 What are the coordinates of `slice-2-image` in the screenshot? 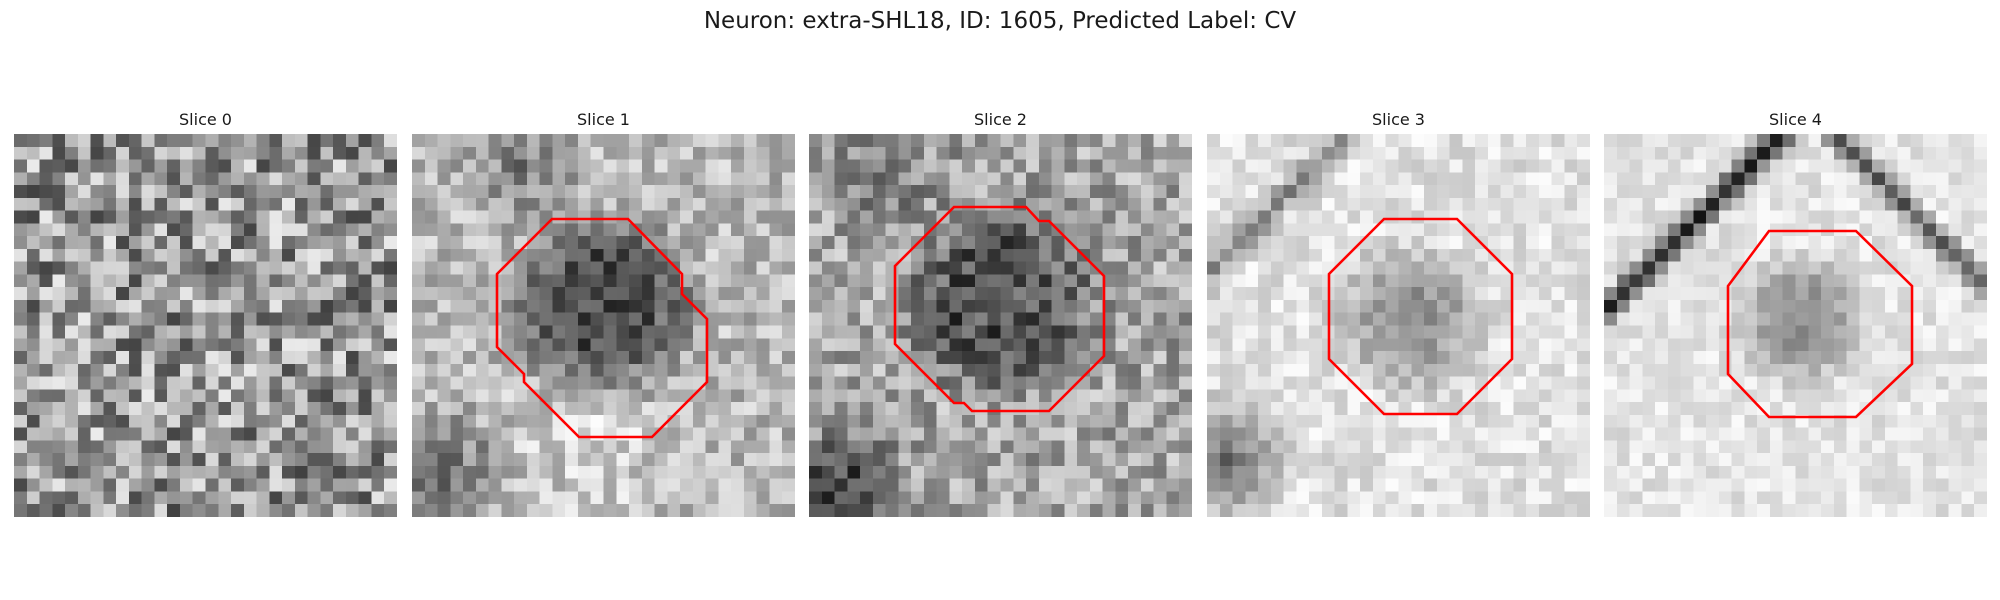 It's located at (1000, 325).